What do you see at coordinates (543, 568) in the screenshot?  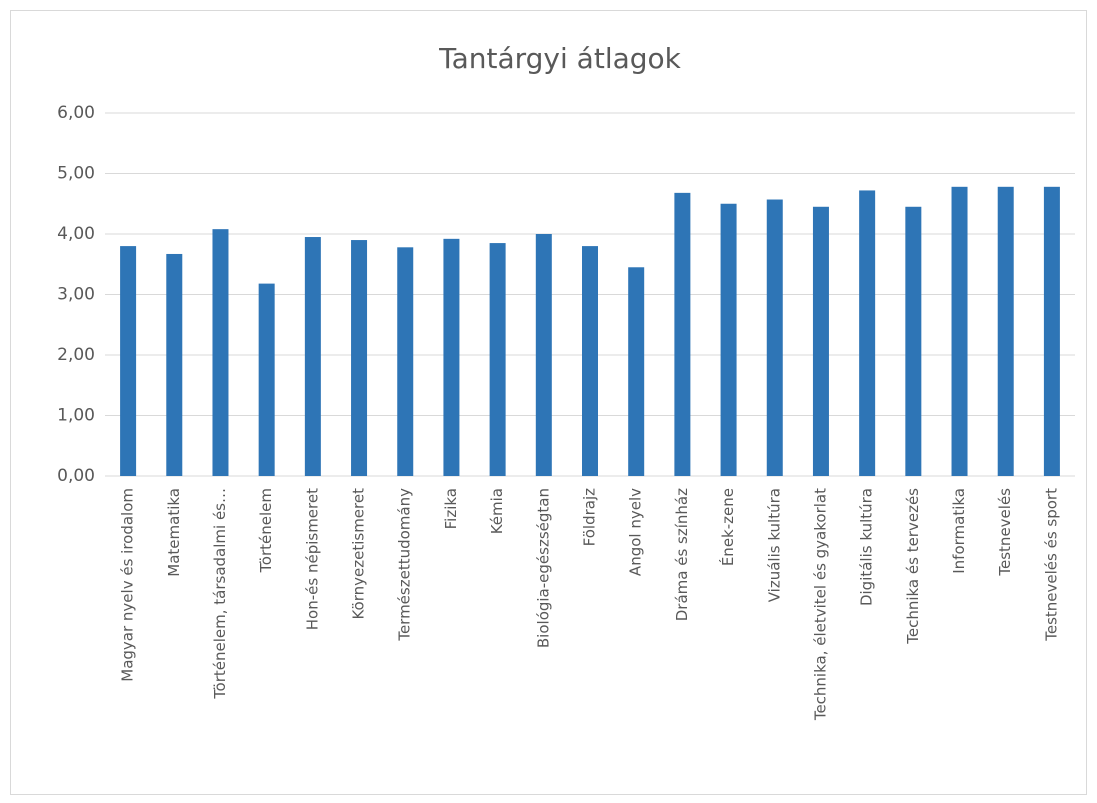 I see `x-tick-label: Biológia-egészségtan` at bounding box center [543, 568].